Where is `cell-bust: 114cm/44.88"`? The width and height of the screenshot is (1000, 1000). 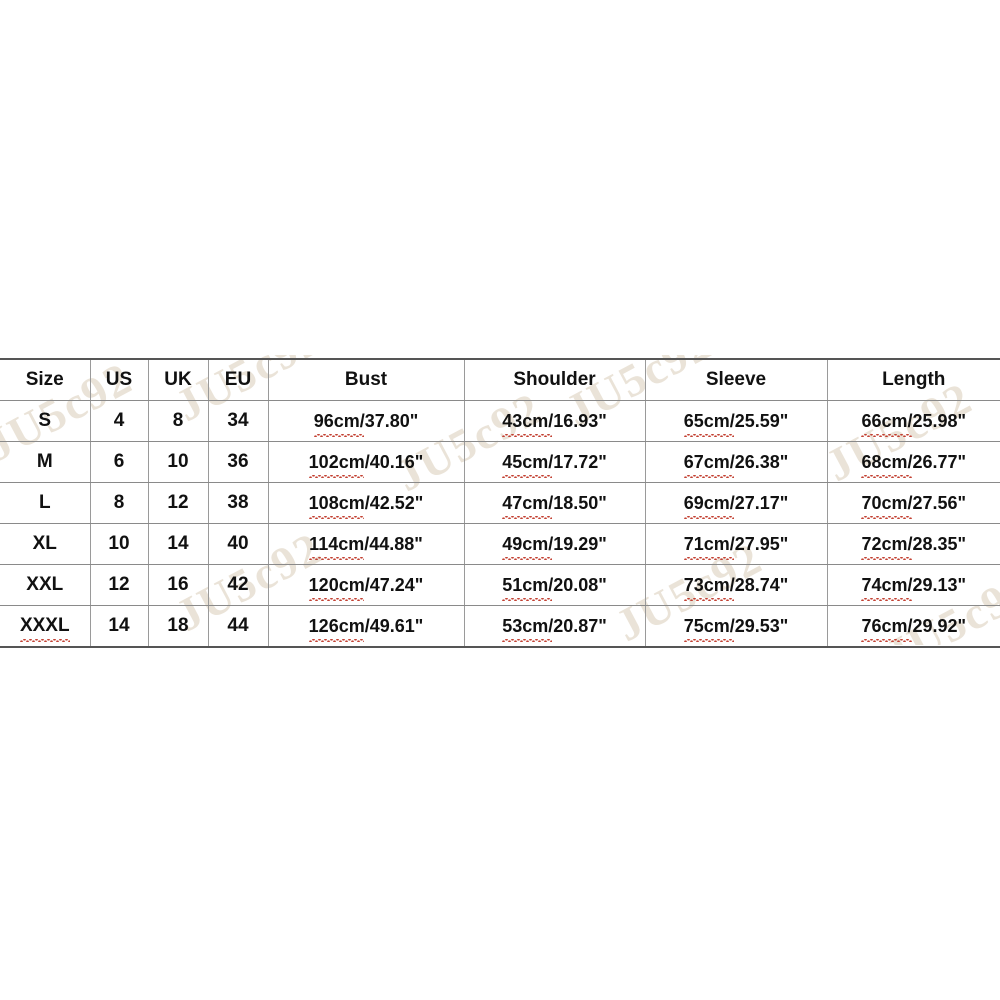
cell-bust: 114cm/44.88" is located at coordinates (366, 544).